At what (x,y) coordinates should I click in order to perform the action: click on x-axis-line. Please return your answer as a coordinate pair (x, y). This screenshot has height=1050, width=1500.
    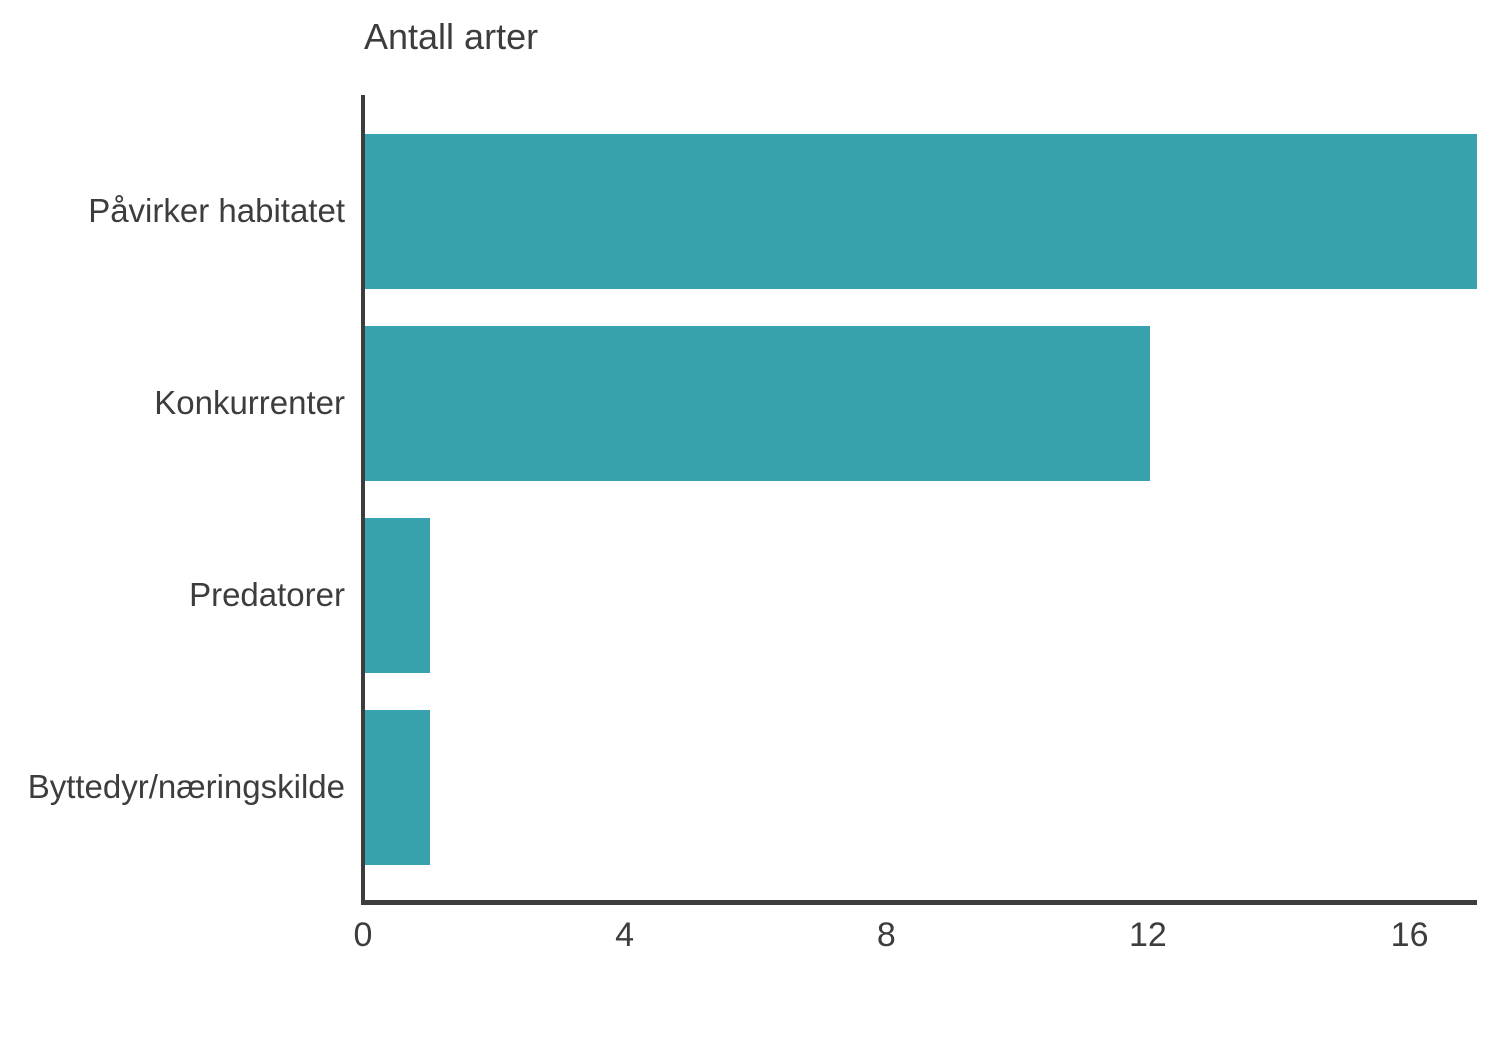
    Looking at the image, I should click on (919, 902).